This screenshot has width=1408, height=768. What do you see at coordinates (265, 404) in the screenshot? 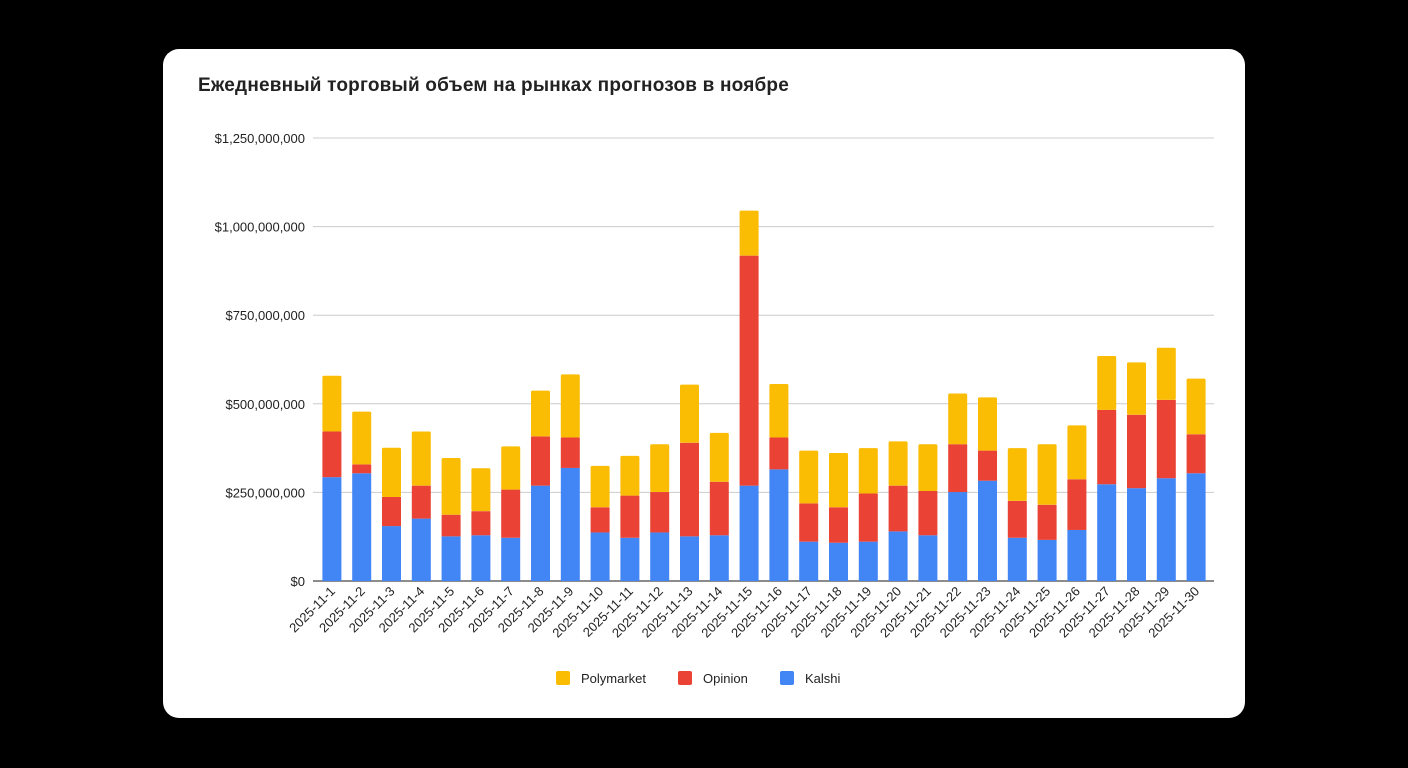
I see `y-tick-label: $500,000,000` at bounding box center [265, 404].